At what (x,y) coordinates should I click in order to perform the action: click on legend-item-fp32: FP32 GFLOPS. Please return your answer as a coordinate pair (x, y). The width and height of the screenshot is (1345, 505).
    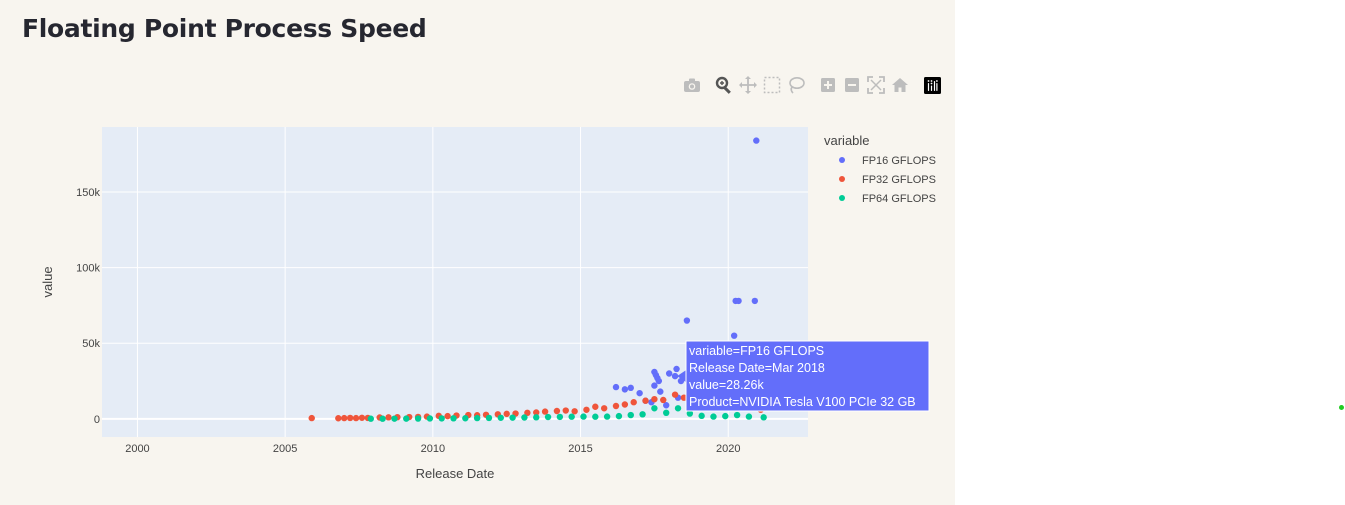
    Looking at the image, I should click on (887, 180).